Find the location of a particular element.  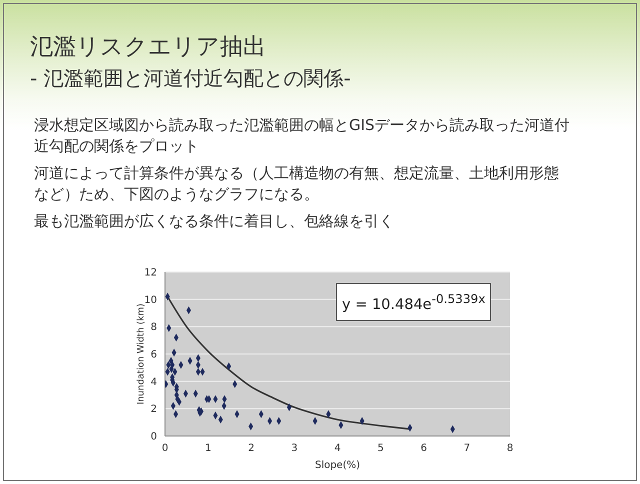

text: 最も氾濫範囲が広くなる条件に着目し、包絡線を引く is located at coordinates (214, 221).